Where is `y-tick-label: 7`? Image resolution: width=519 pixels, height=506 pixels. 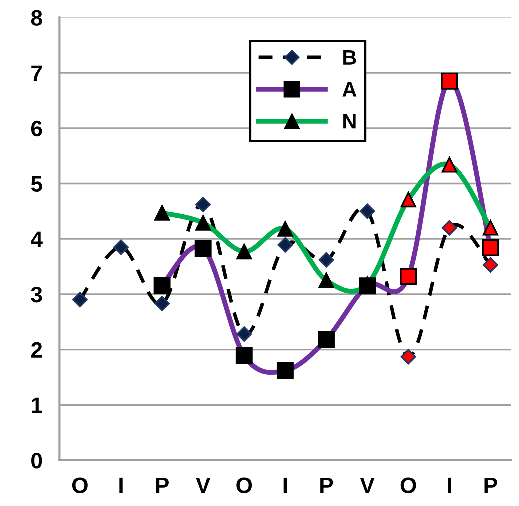 y-tick-label: 7 is located at coordinates (37, 74).